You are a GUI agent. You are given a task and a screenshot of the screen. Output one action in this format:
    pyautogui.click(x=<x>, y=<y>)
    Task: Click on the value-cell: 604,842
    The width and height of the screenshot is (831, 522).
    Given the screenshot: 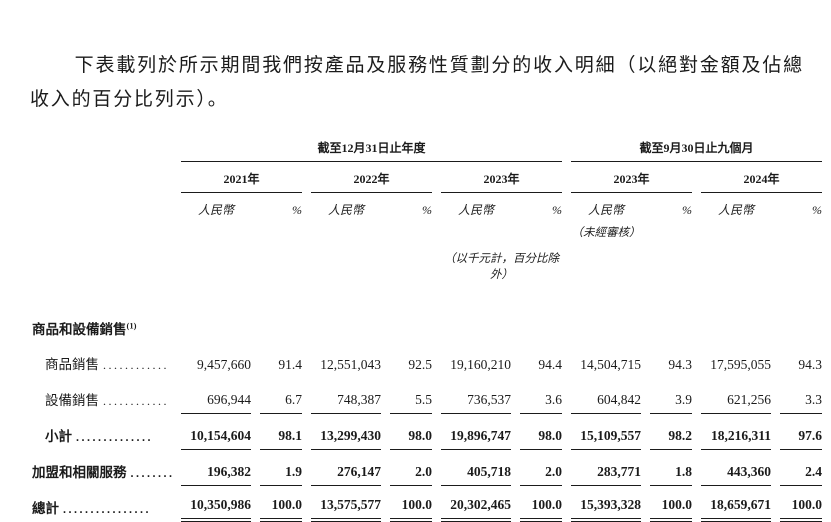 What is the action you would take?
    pyautogui.click(x=606, y=397)
    